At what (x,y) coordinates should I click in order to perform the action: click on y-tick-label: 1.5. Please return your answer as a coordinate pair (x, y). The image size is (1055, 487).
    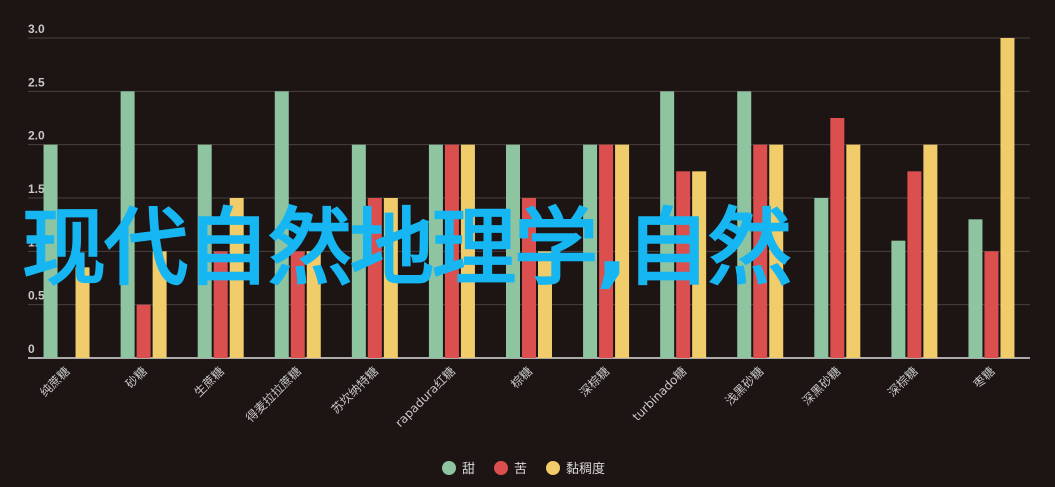
    Looking at the image, I should click on (36, 189).